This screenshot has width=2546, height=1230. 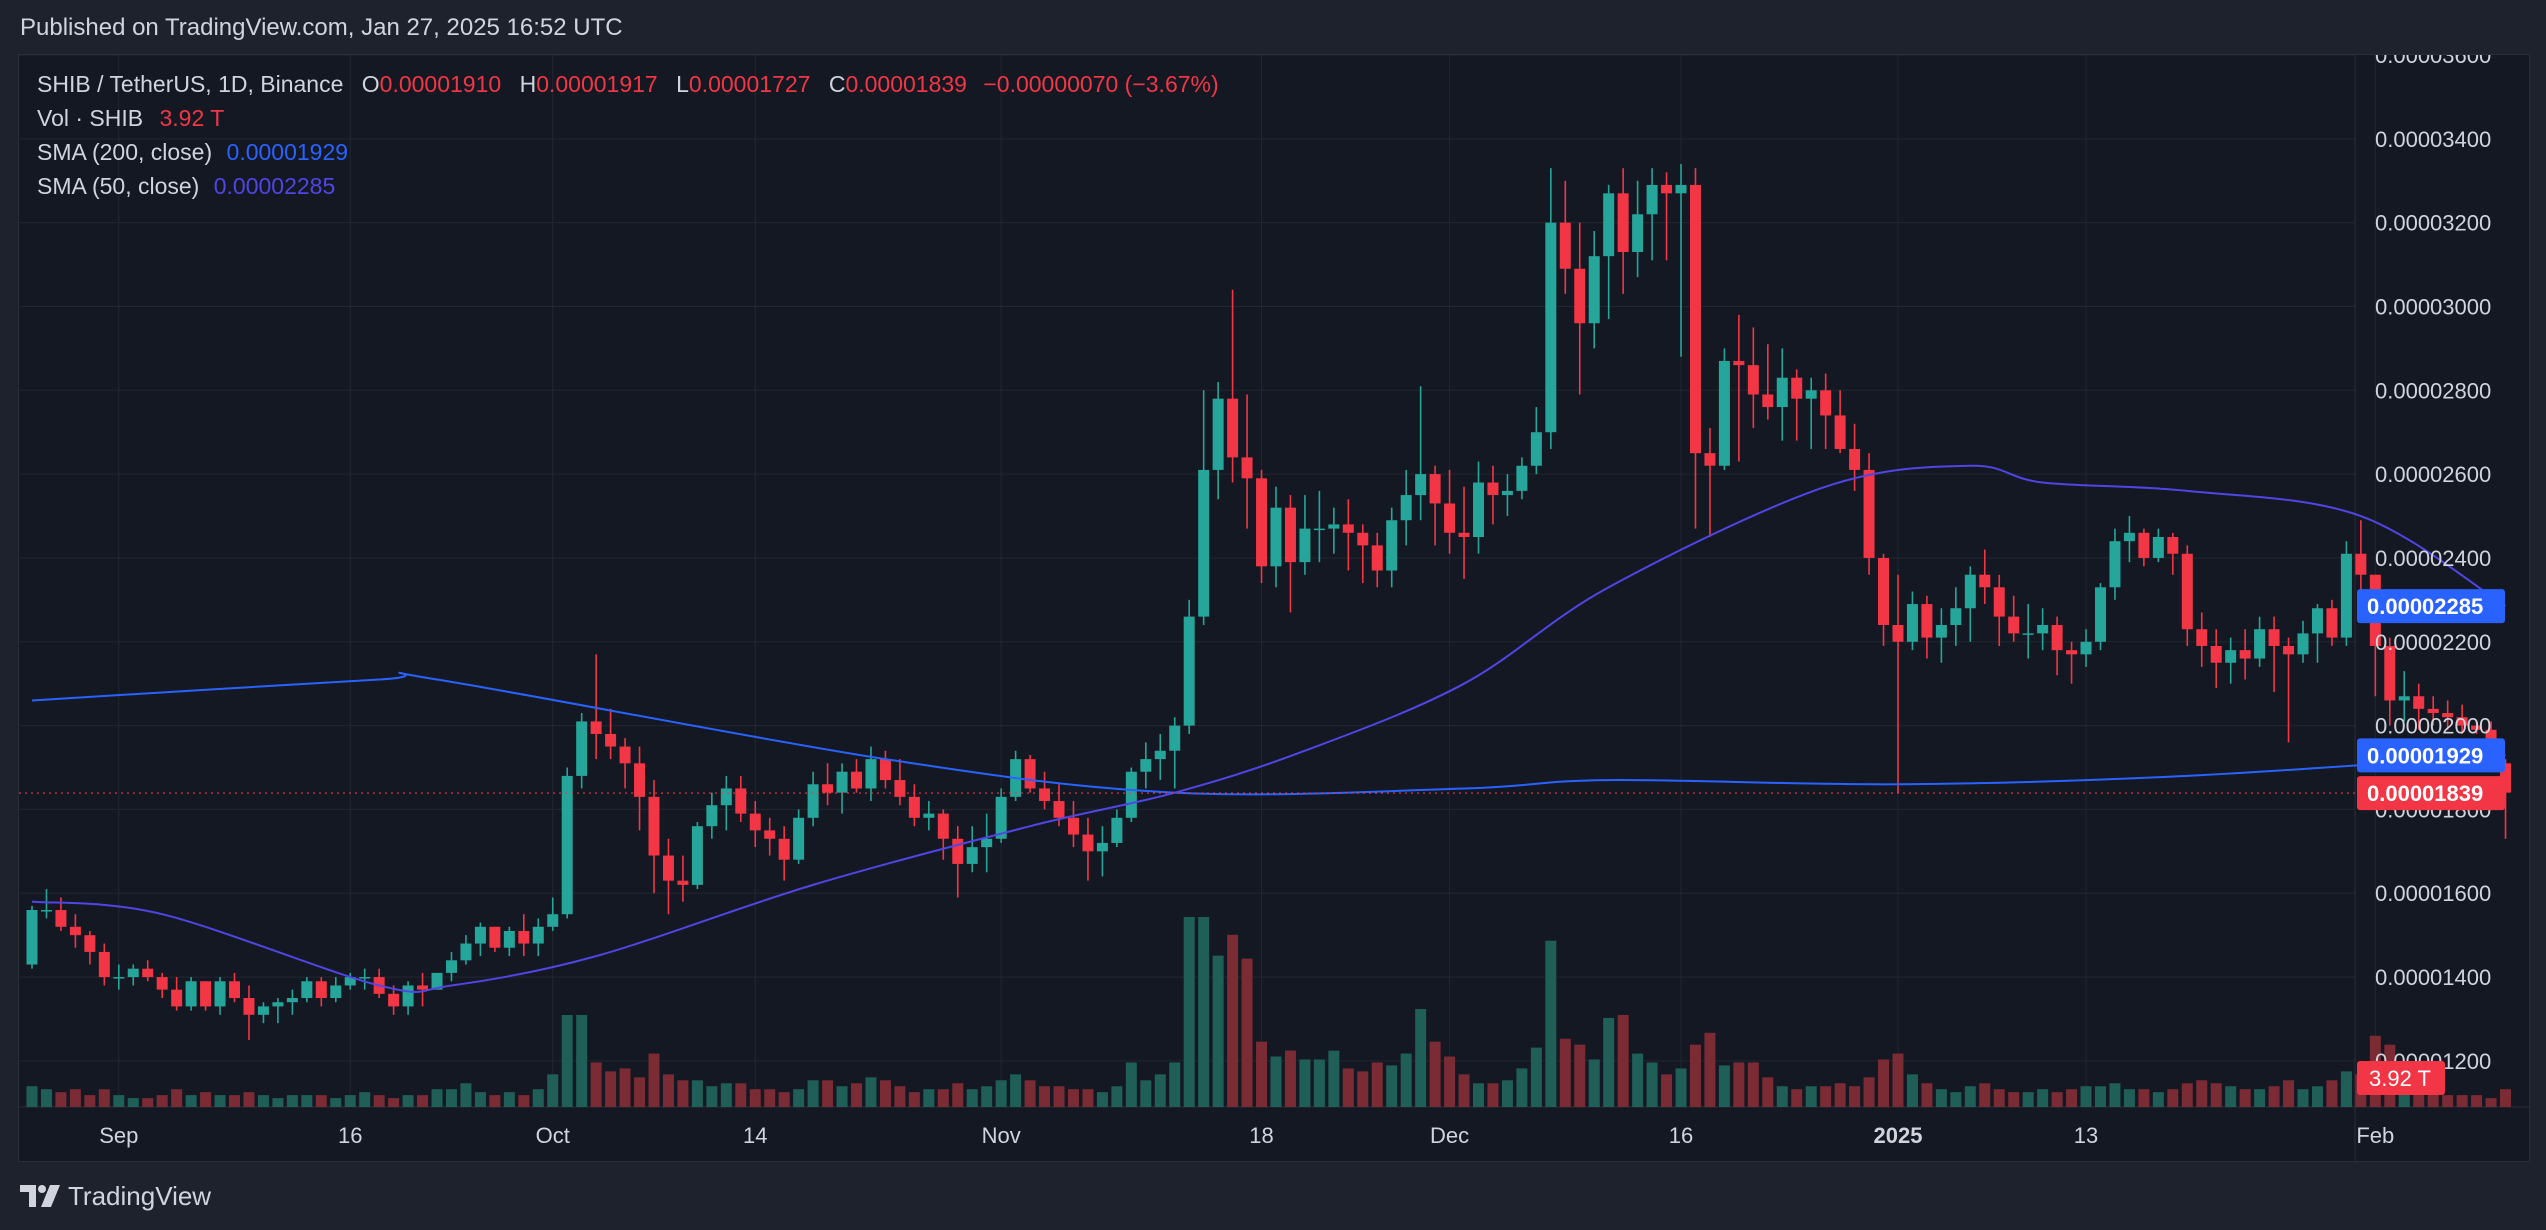 What do you see at coordinates (837, 84) in the screenshot?
I see `legend-close-key: C` at bounding box center [837, 84].